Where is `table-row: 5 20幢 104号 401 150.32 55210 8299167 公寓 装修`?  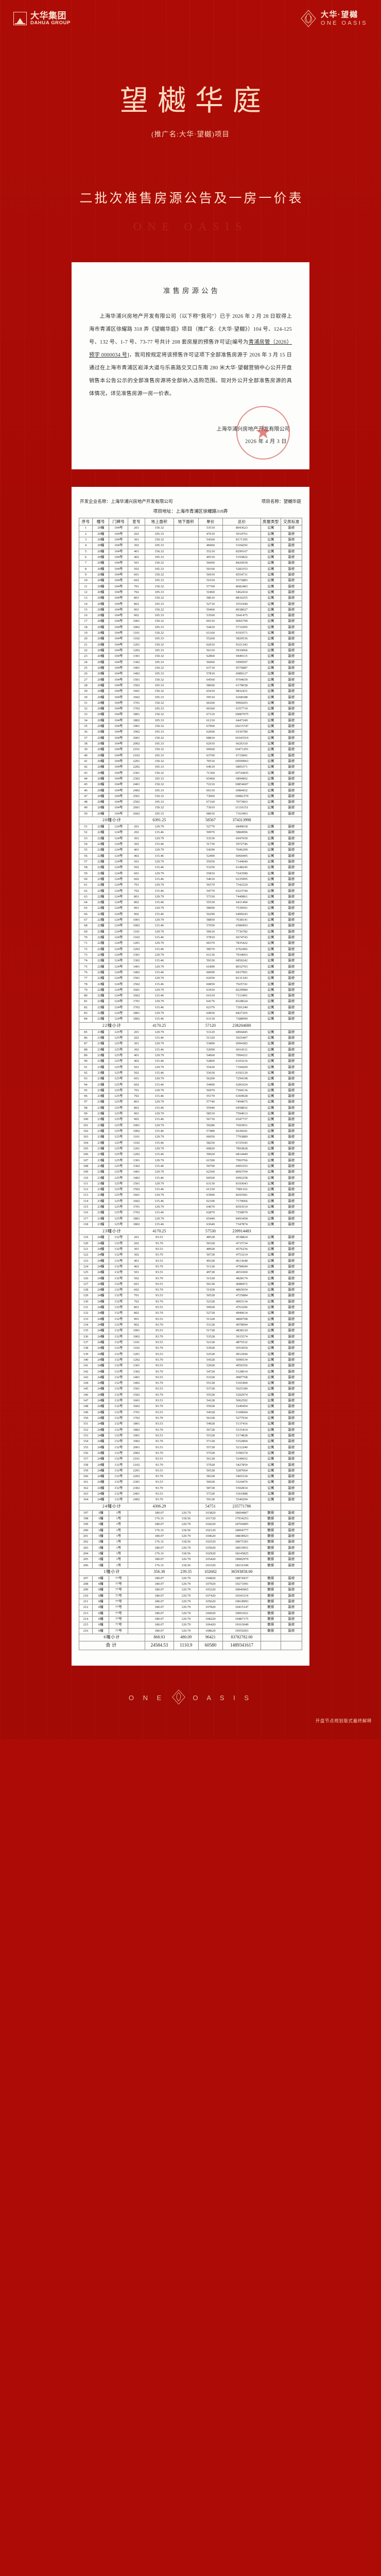 table-row: 5 20幢 104号 401 150.32 55210 8299167 公寓 装修 is located at coordinates (191, 551).